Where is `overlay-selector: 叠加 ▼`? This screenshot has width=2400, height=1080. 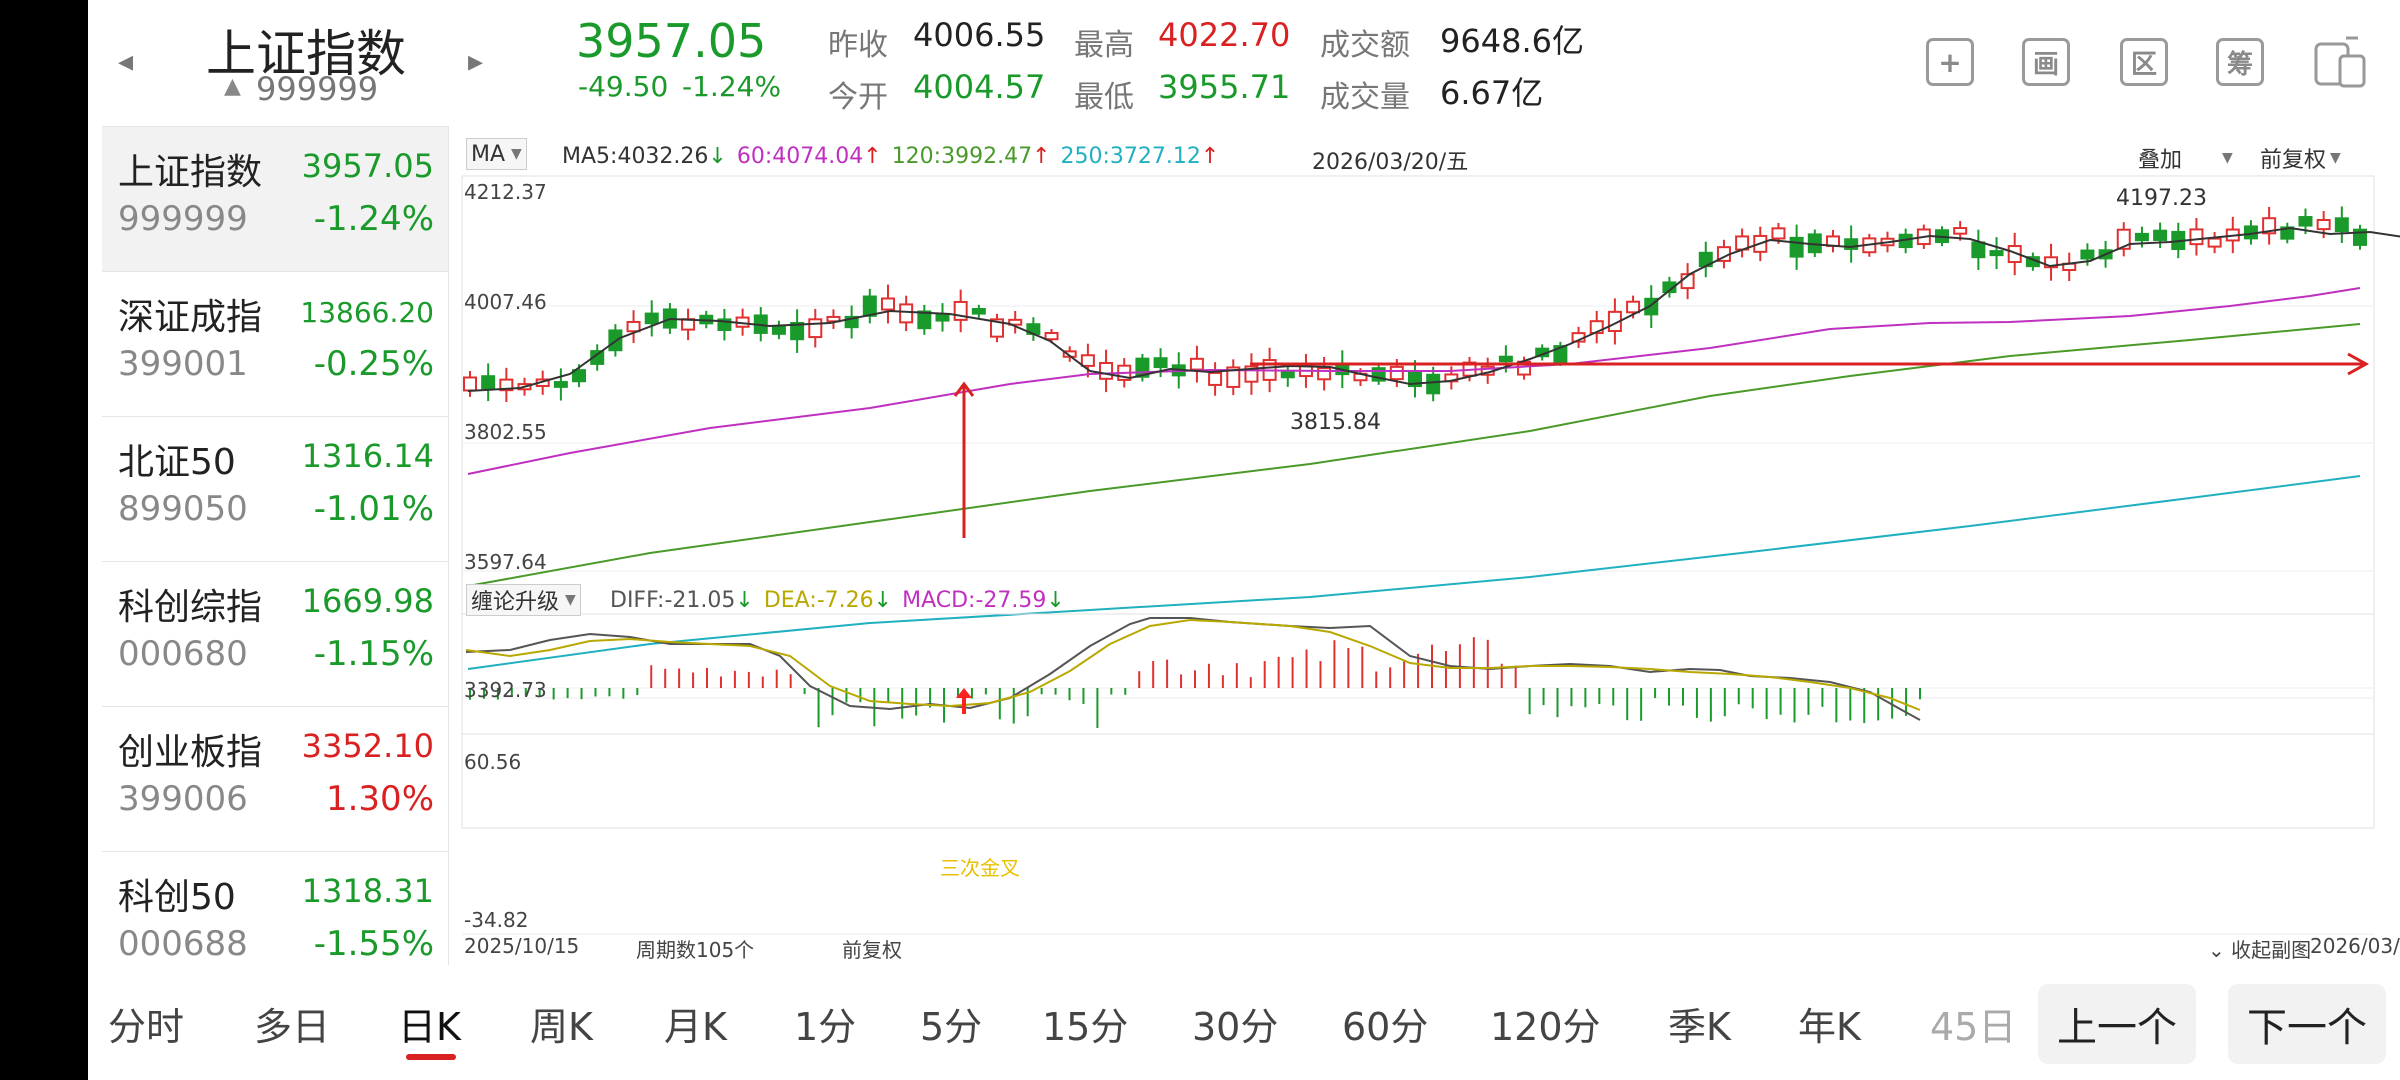
overlay-selector: 叠加 ▼ is located at coordinates (2185, 158).